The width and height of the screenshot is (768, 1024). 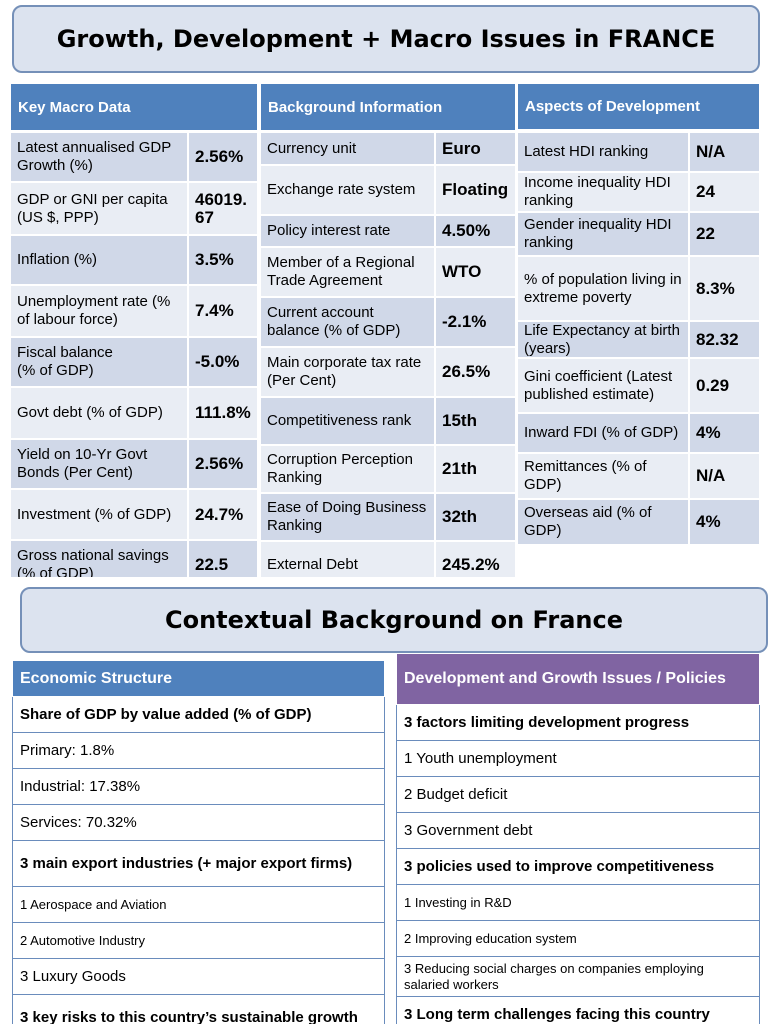 What do you see at coordinates (724, 339) in the screenshot?
I see `row-value: 82.32` at bounding box center [724, 339].